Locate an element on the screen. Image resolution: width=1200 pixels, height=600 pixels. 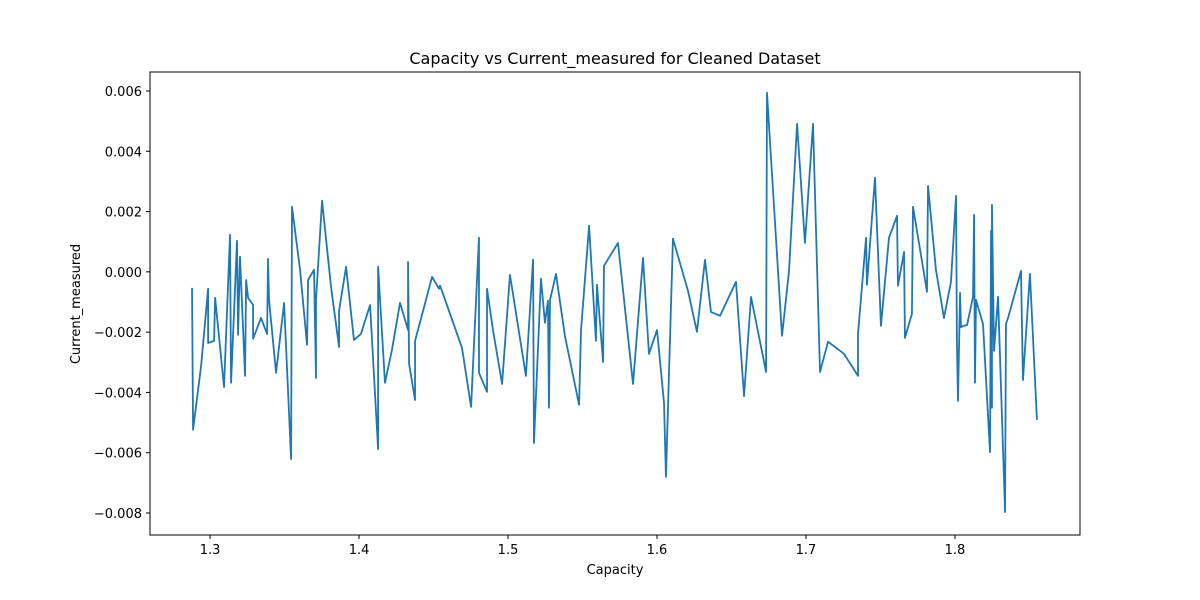
y-tick-label: 0.002 is located at coordinates (123, 213).